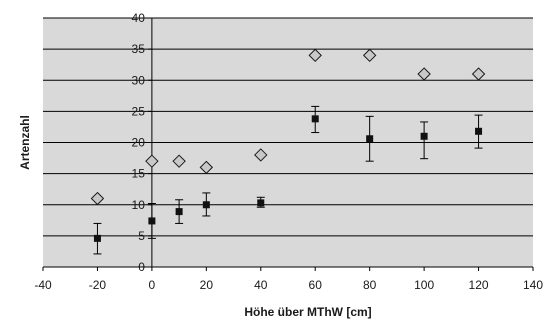 This screenshot has width=557, height=325. Describe the element at coordinates (139, 174) in the screenshot. I see `y-tick-label: 15` at that location.